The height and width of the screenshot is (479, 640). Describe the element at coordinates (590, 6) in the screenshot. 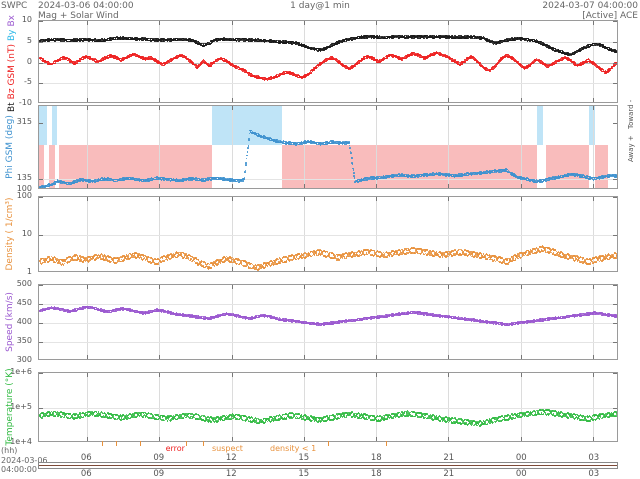

I see `end-time-label: 2024-03-07 04:00:00` at that location.